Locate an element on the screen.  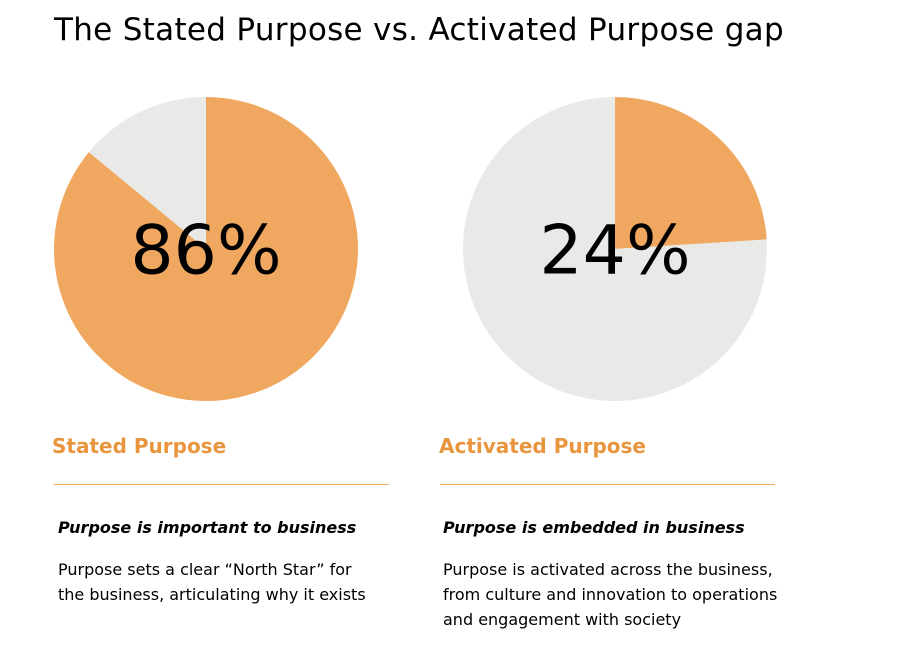
stated-purpose-divider is located at coordinates (221, 484).